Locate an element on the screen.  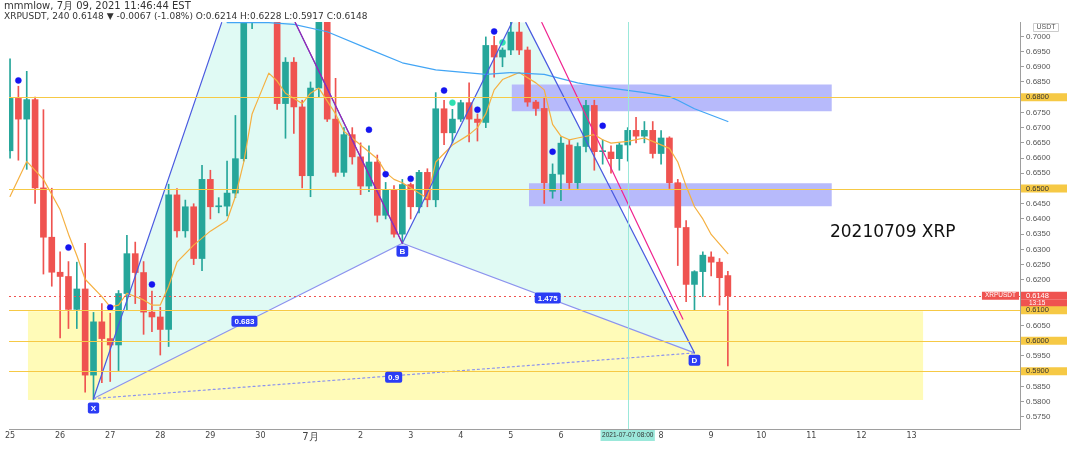
y-tick-label: 0.5750 is located at coordinates (1039, 417).